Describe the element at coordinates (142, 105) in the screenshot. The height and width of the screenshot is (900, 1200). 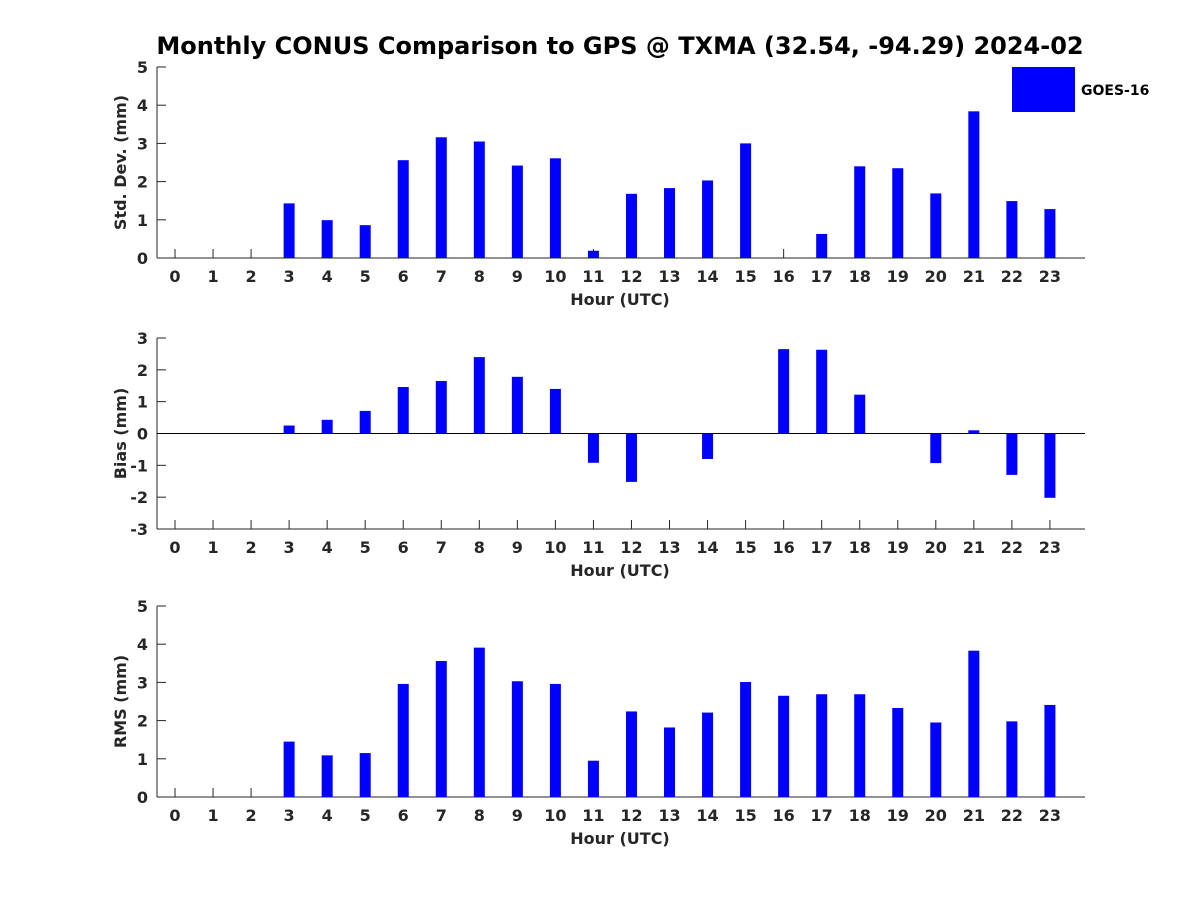
I see `y-tick-label: 4` at that location.